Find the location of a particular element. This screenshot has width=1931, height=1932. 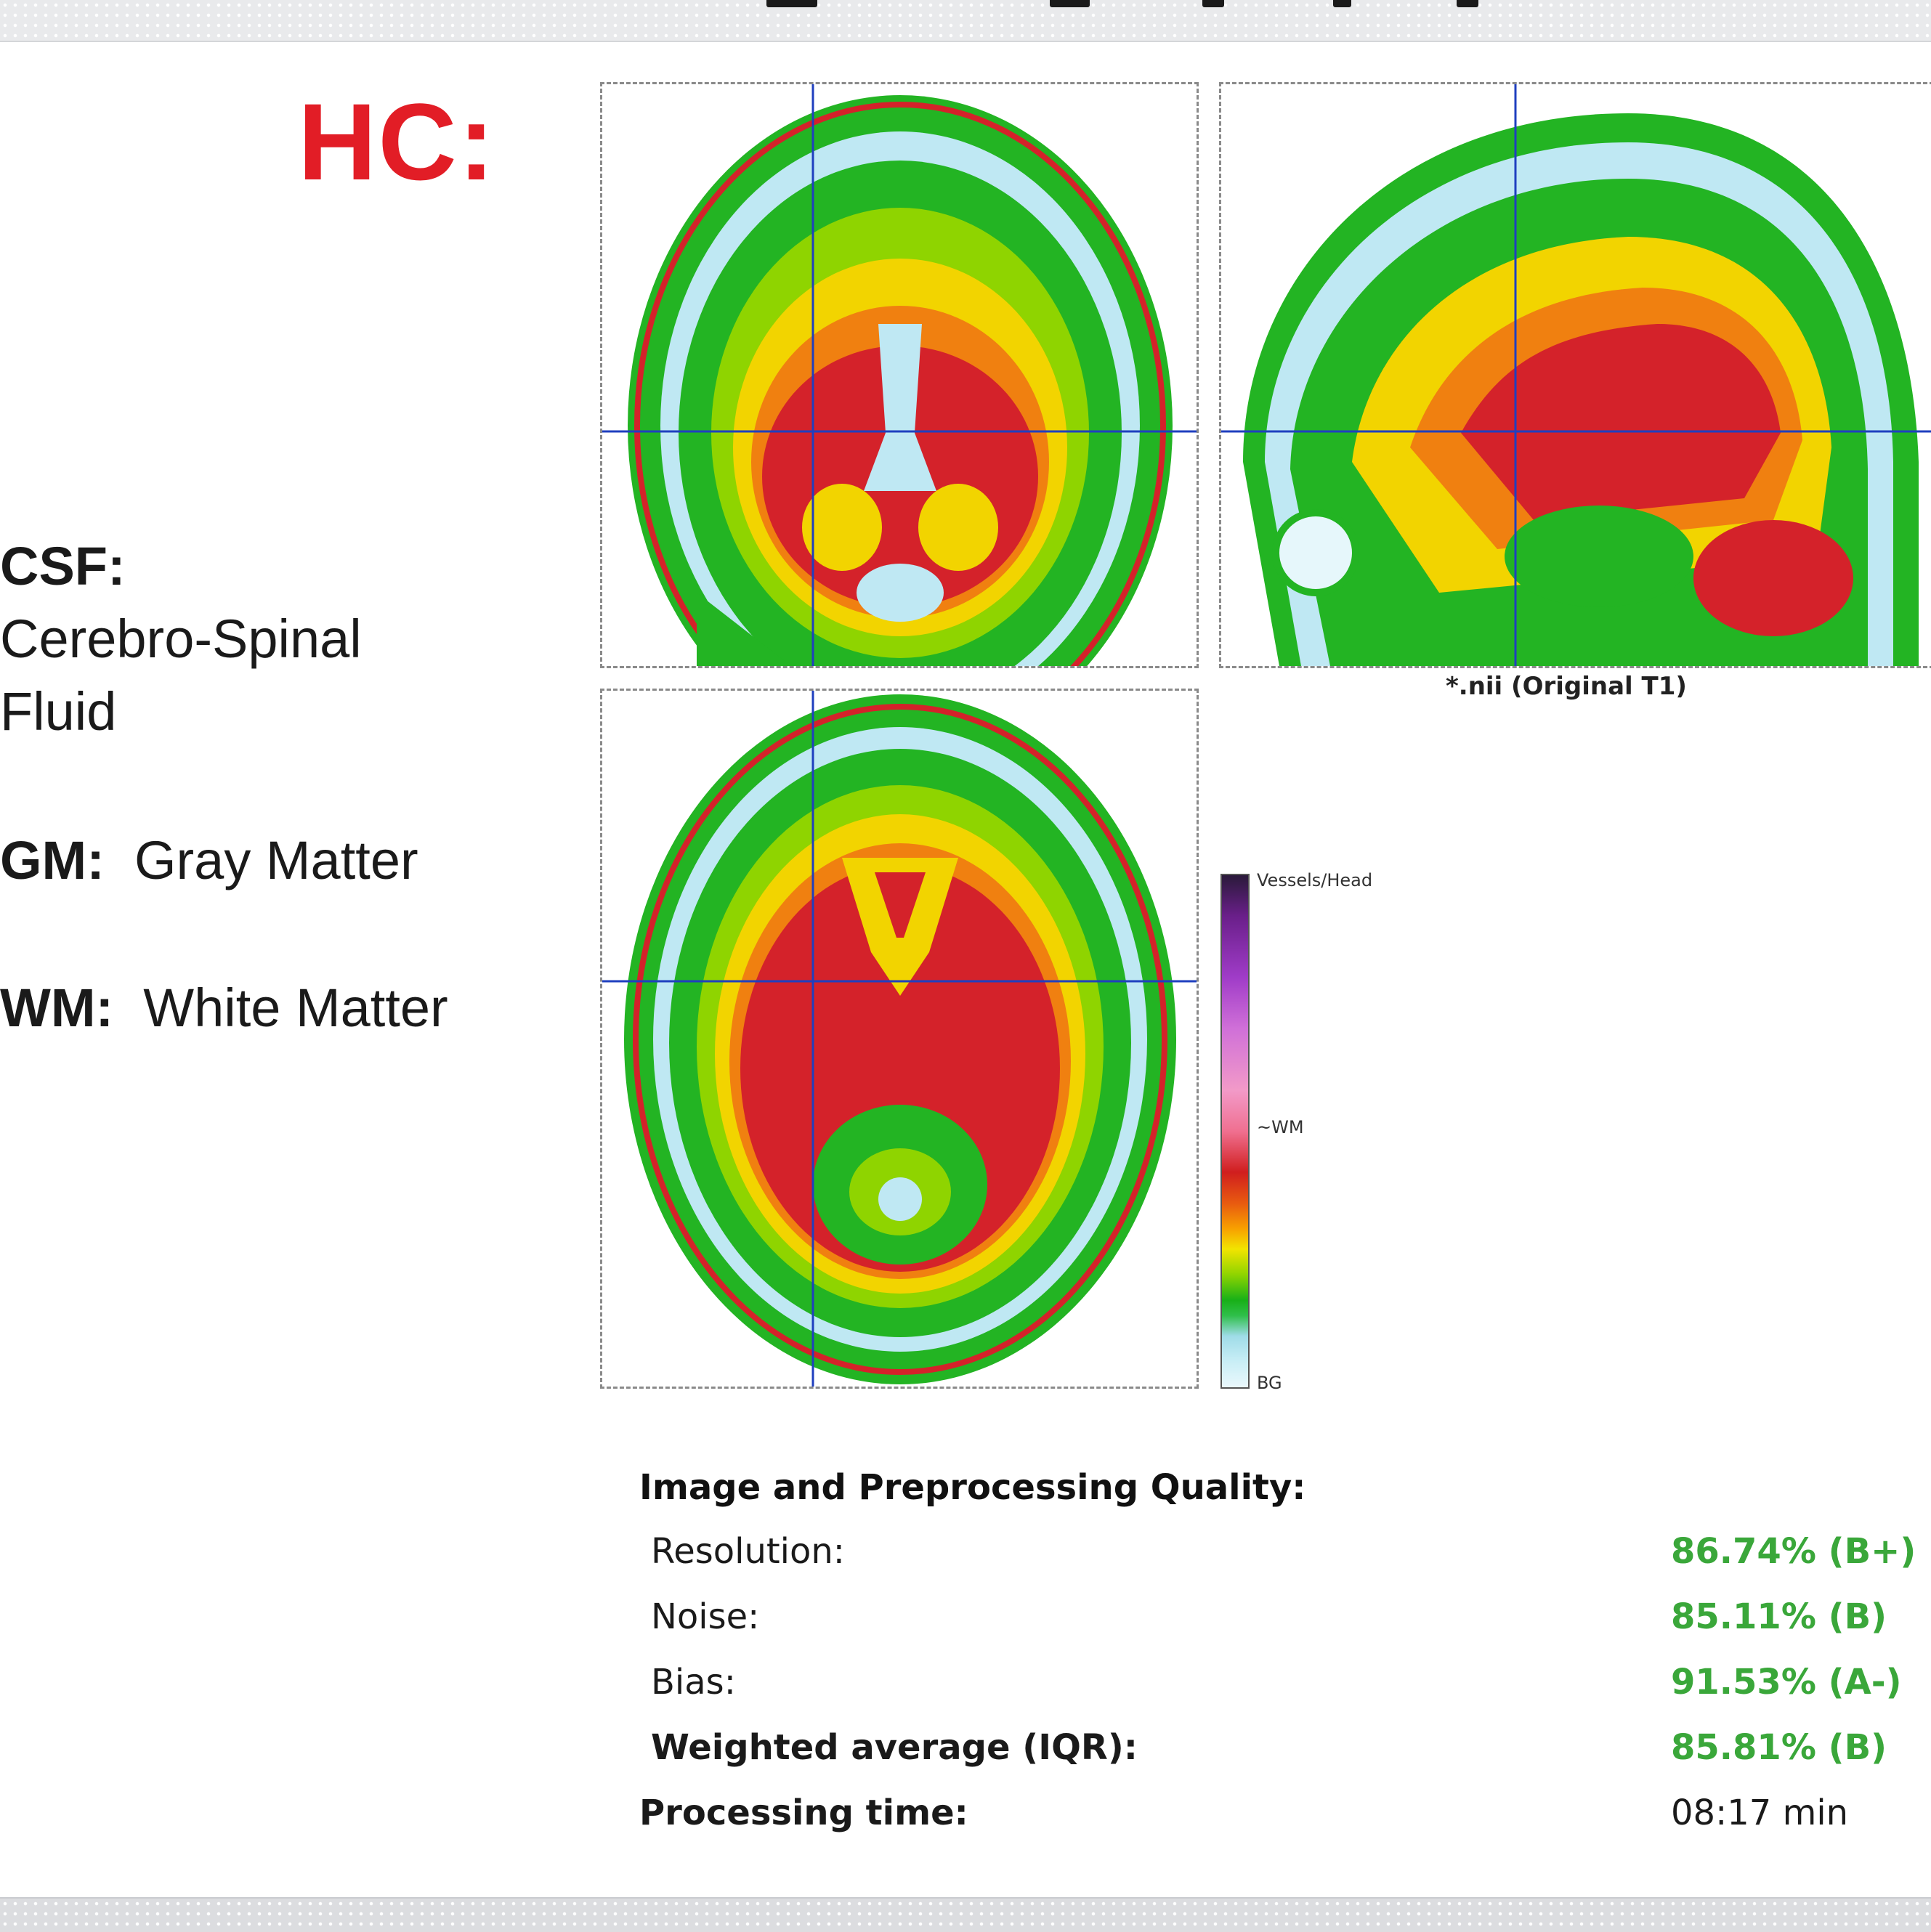

colorbar-label-mid: ~WM is located at coordinates (1280, 1127).